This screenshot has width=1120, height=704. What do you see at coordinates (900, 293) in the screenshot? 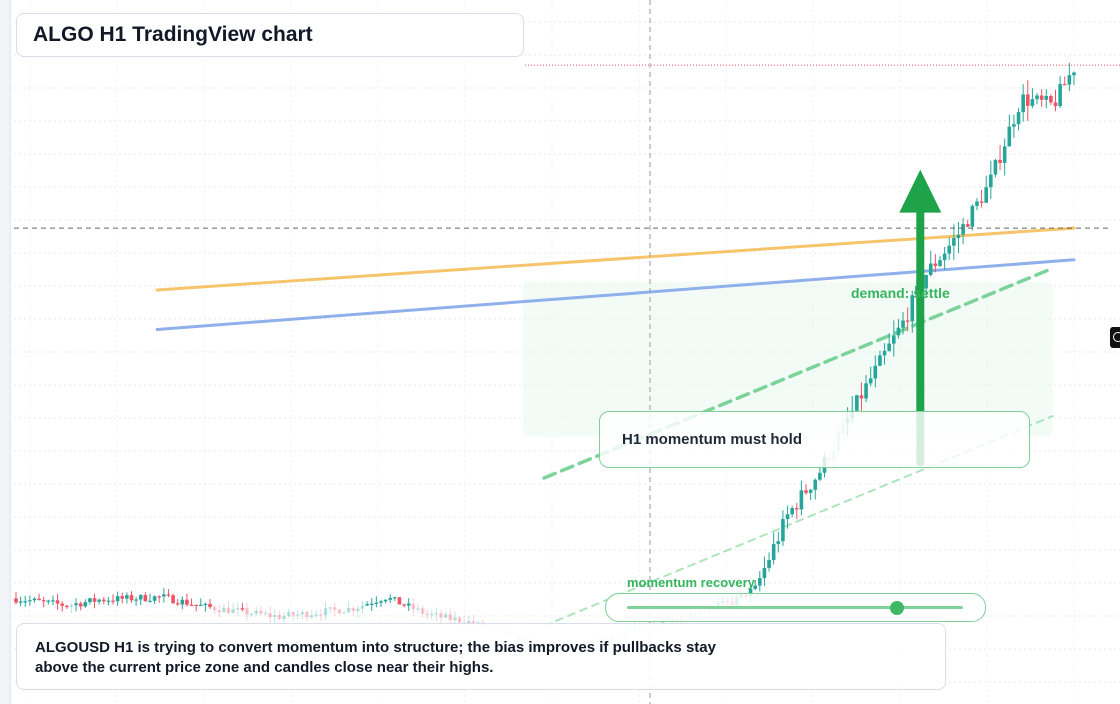
I see `demand-settle-label: demand: settle` at bounding box center [900, 293].